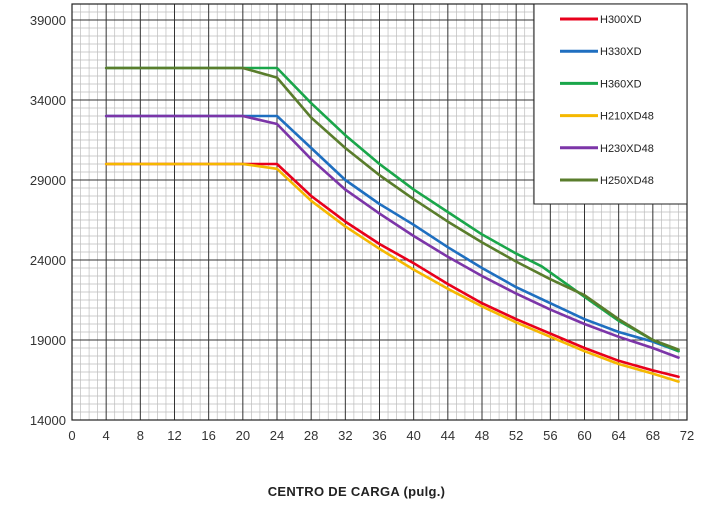 The width and height of the screenshot is (713, 505). What do you see at coordinates (379, 435) in the screenshot?
I see `x-tick-label: 36` at bounding box center [379, 435].